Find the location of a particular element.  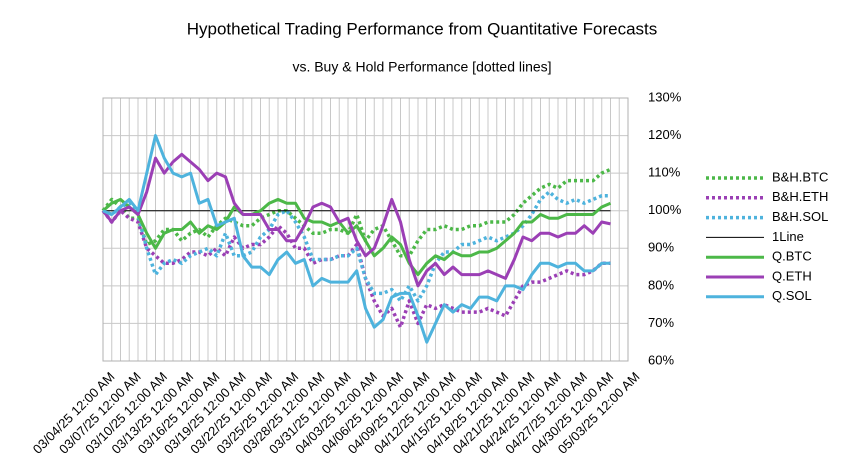

y-tick-label: 110% is located at coordinates (664, 172).